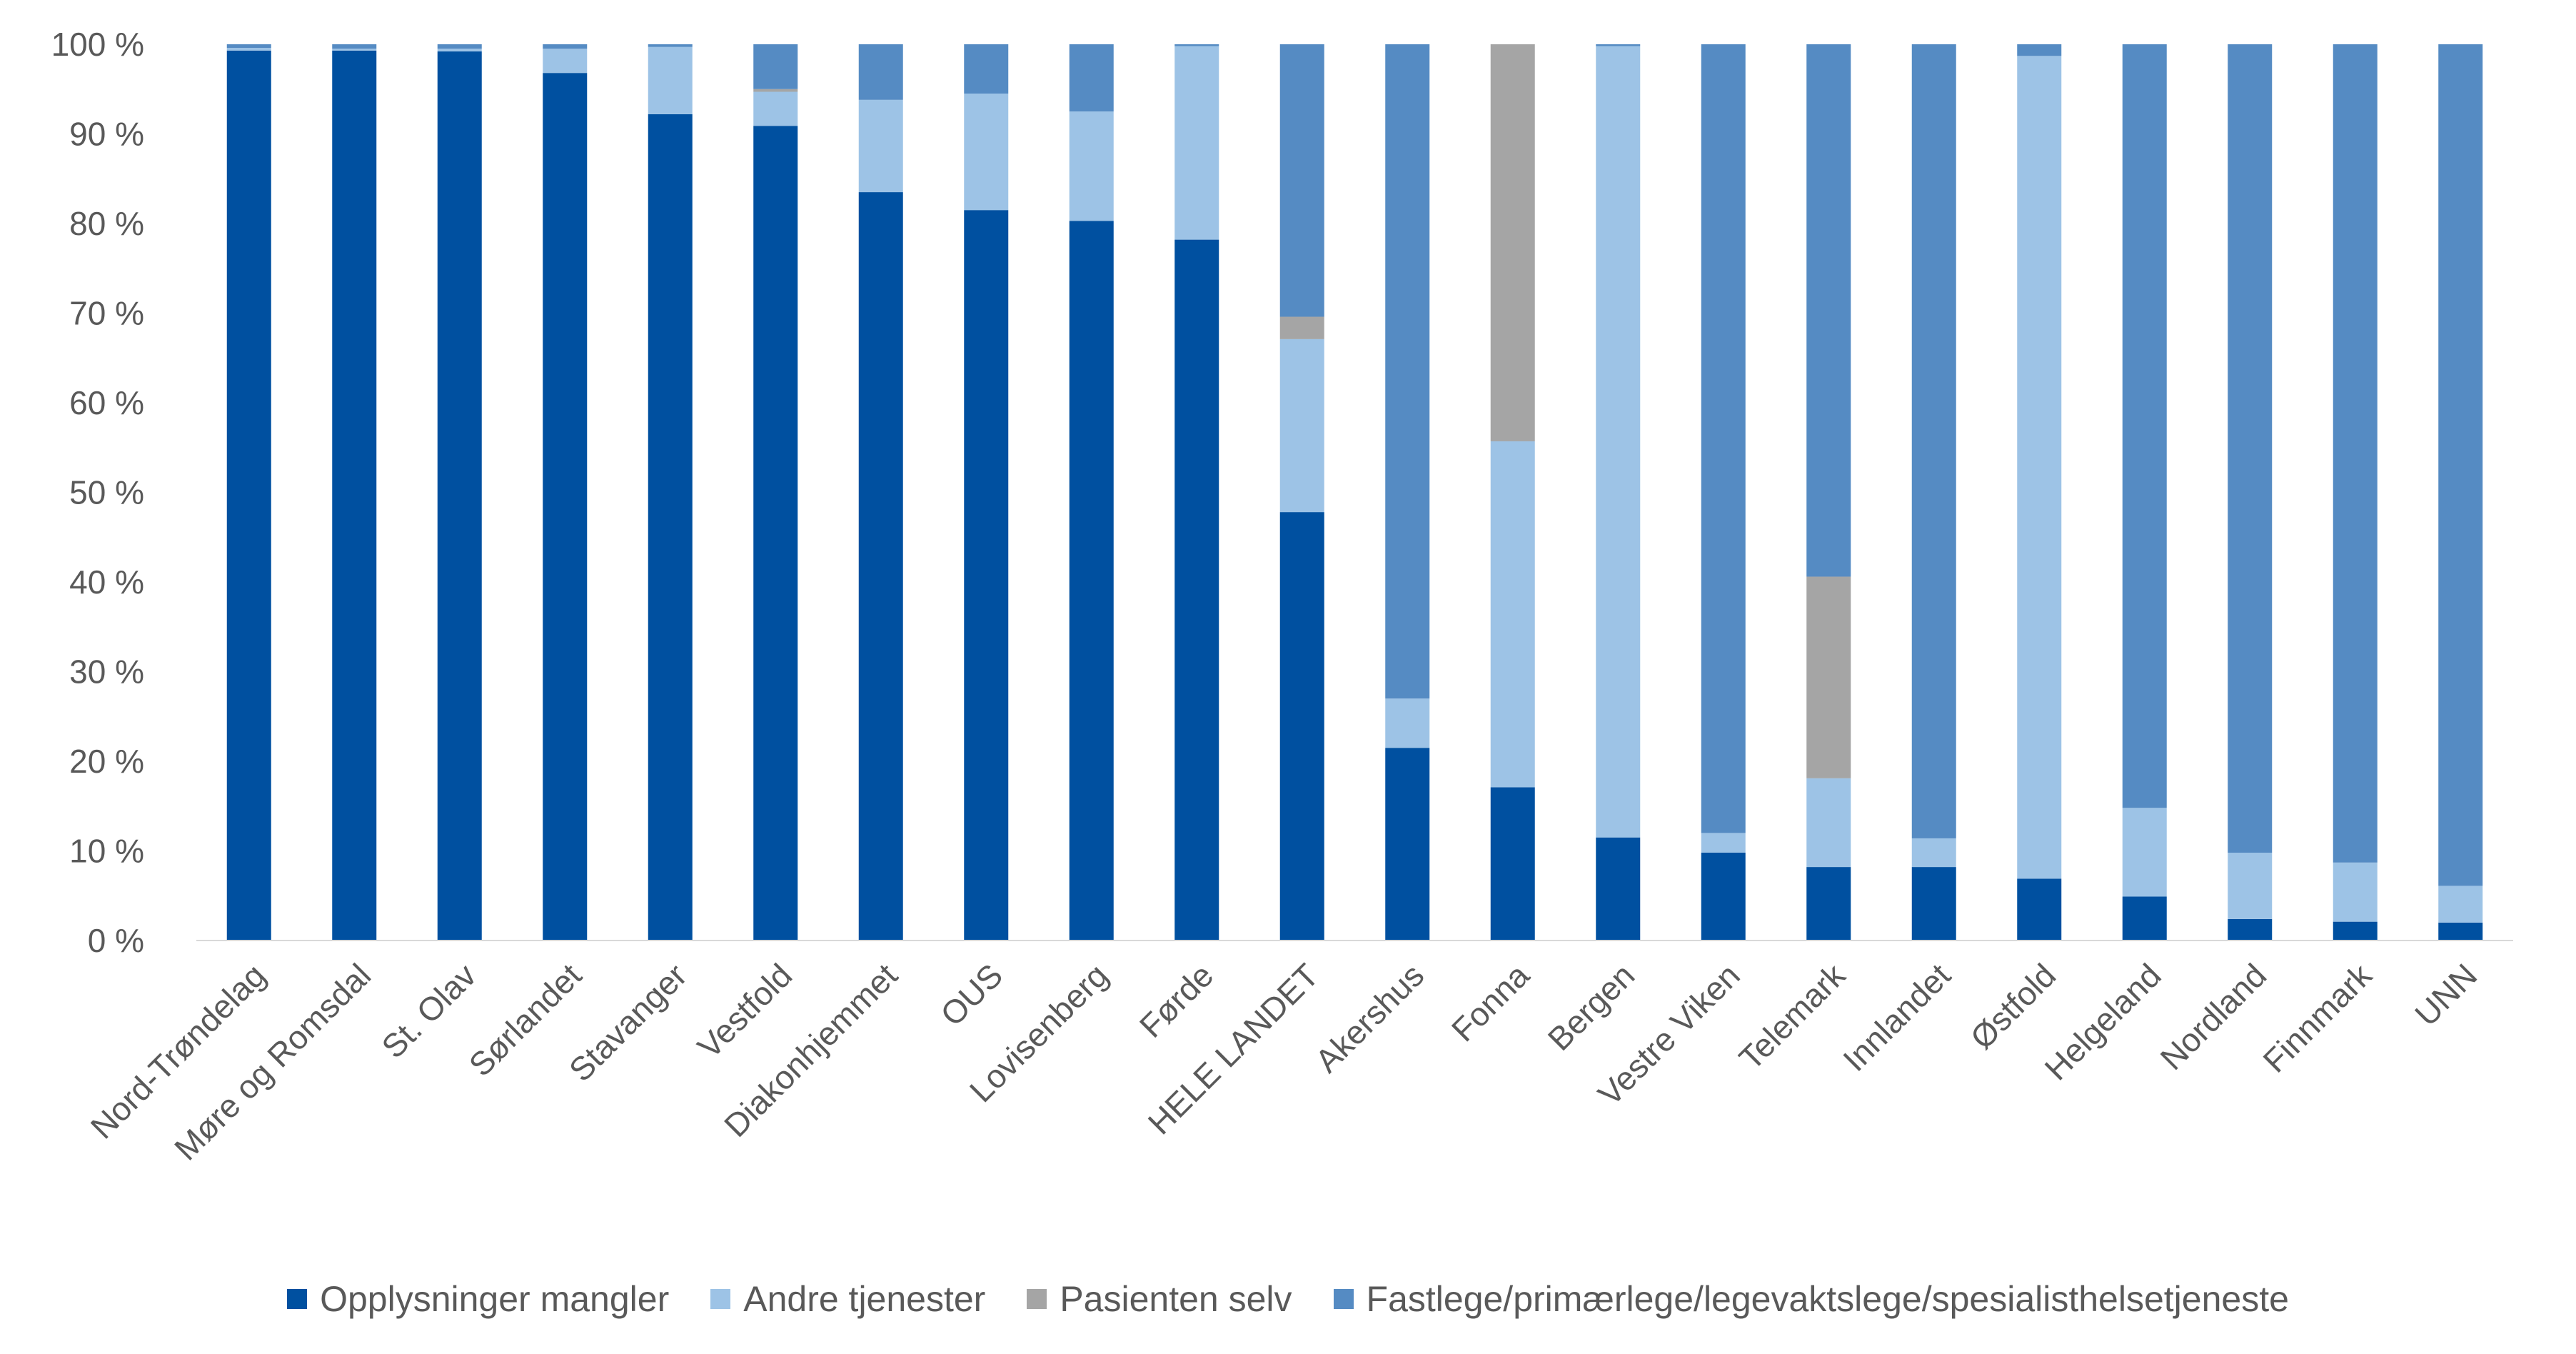 Image resolution: width=2576 pixels, height=1354 pixels. What do you see at coordinates (1176, 1299) in the screenshot?
I see `legend-label: Pasienten selv` at bounding box center [1176, 1299].